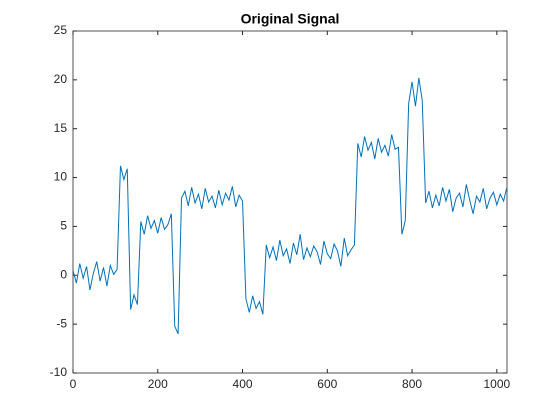 The height and width of the screenshot is (420, 560). I want to click on y-tick-label: -5, so click(61, 323).